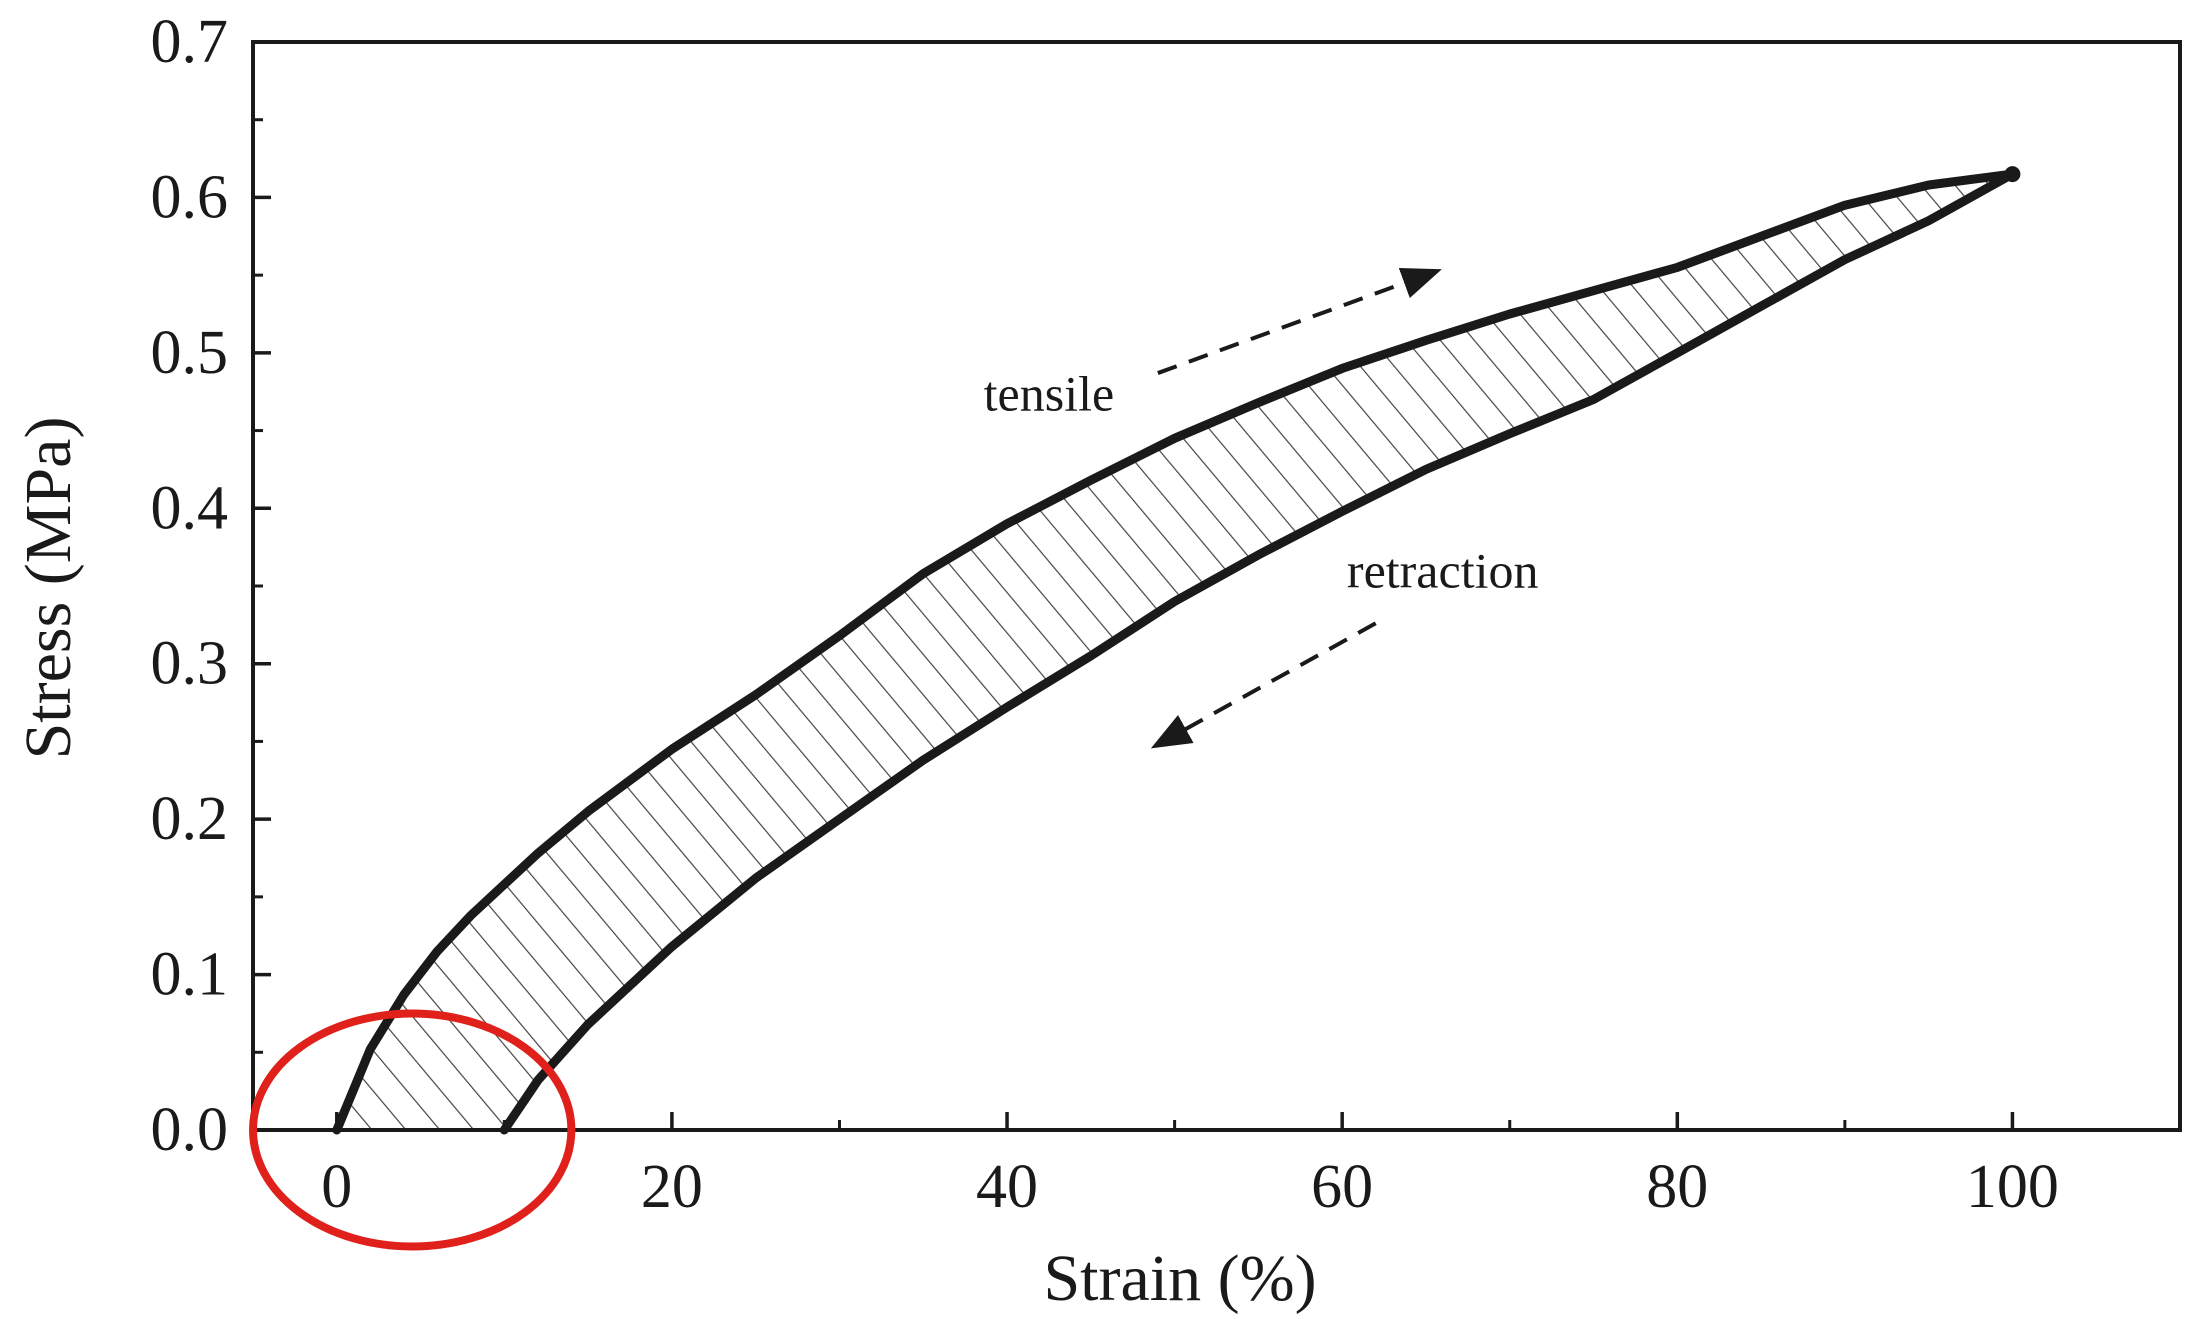  I want to click on retraction-label: retraction, so click(1443, 571).